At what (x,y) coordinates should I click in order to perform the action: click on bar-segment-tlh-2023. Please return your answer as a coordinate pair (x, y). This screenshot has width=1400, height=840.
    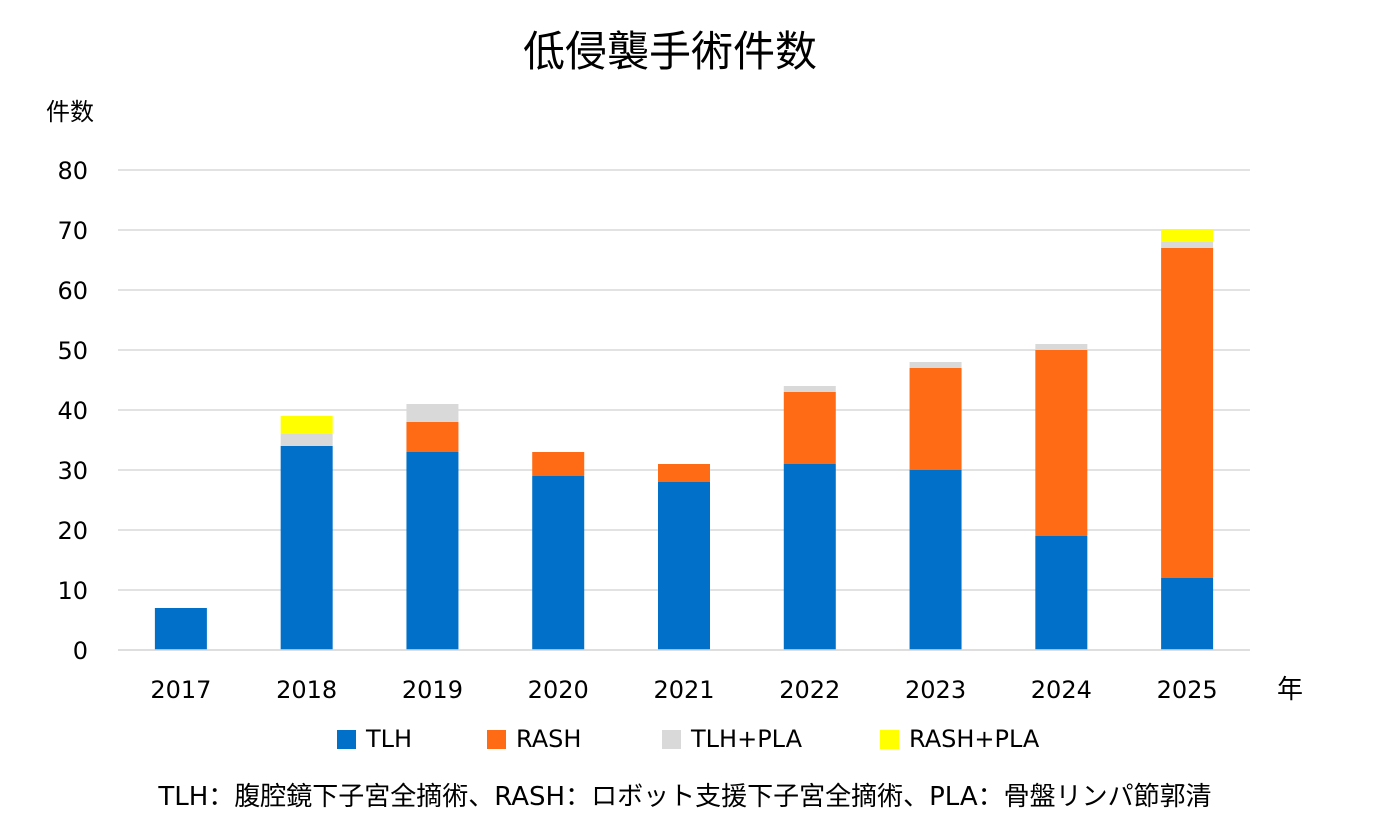
    Looking at the image, I should click on (935, 560).